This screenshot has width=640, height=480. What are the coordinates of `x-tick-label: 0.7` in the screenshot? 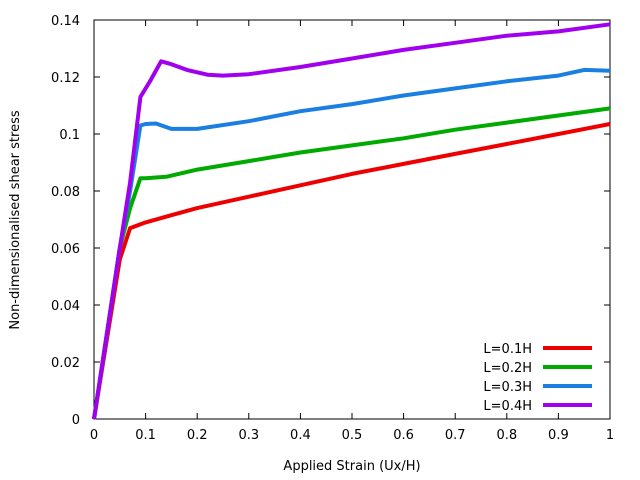 It's located at (455, 435).